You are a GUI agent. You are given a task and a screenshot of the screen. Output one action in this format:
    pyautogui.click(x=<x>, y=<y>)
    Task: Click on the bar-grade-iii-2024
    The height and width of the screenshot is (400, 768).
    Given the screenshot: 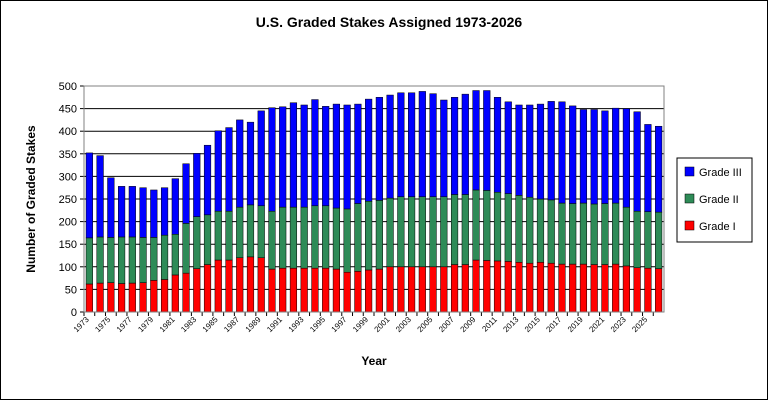 What is the action you would take?
    pyautogui.click(x=637, y=161)
    